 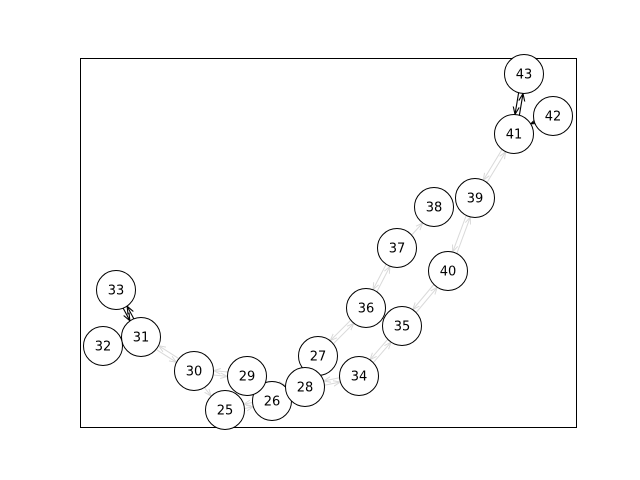 I want to click on node-label: 43, so click(x=524, y=75).